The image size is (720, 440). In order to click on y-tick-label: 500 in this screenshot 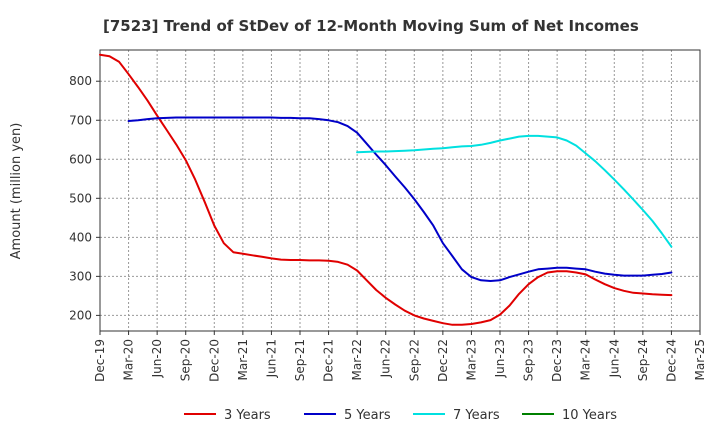, I will do `click(80, 198)`.